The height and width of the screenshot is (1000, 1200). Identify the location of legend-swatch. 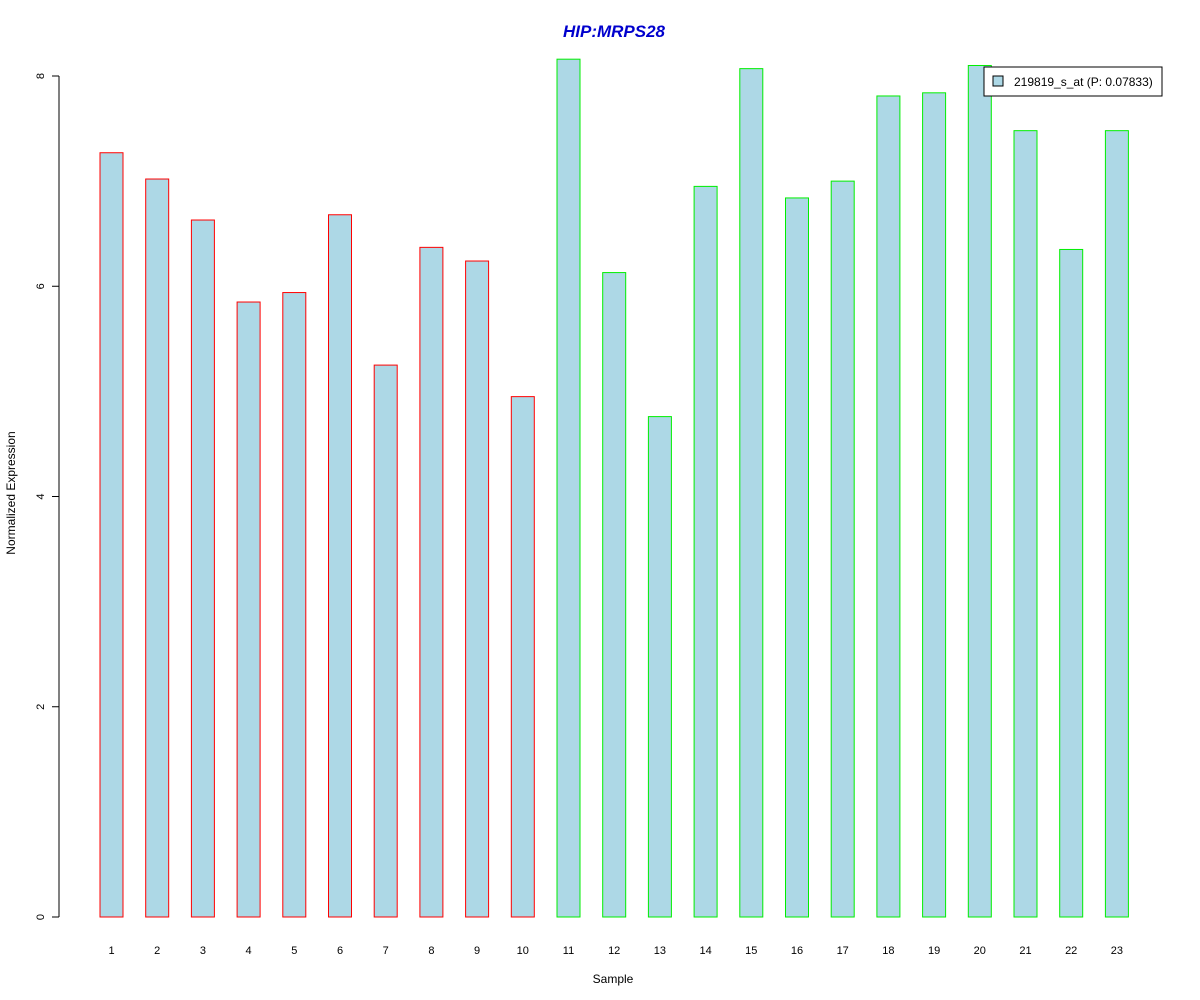
(998, 81).